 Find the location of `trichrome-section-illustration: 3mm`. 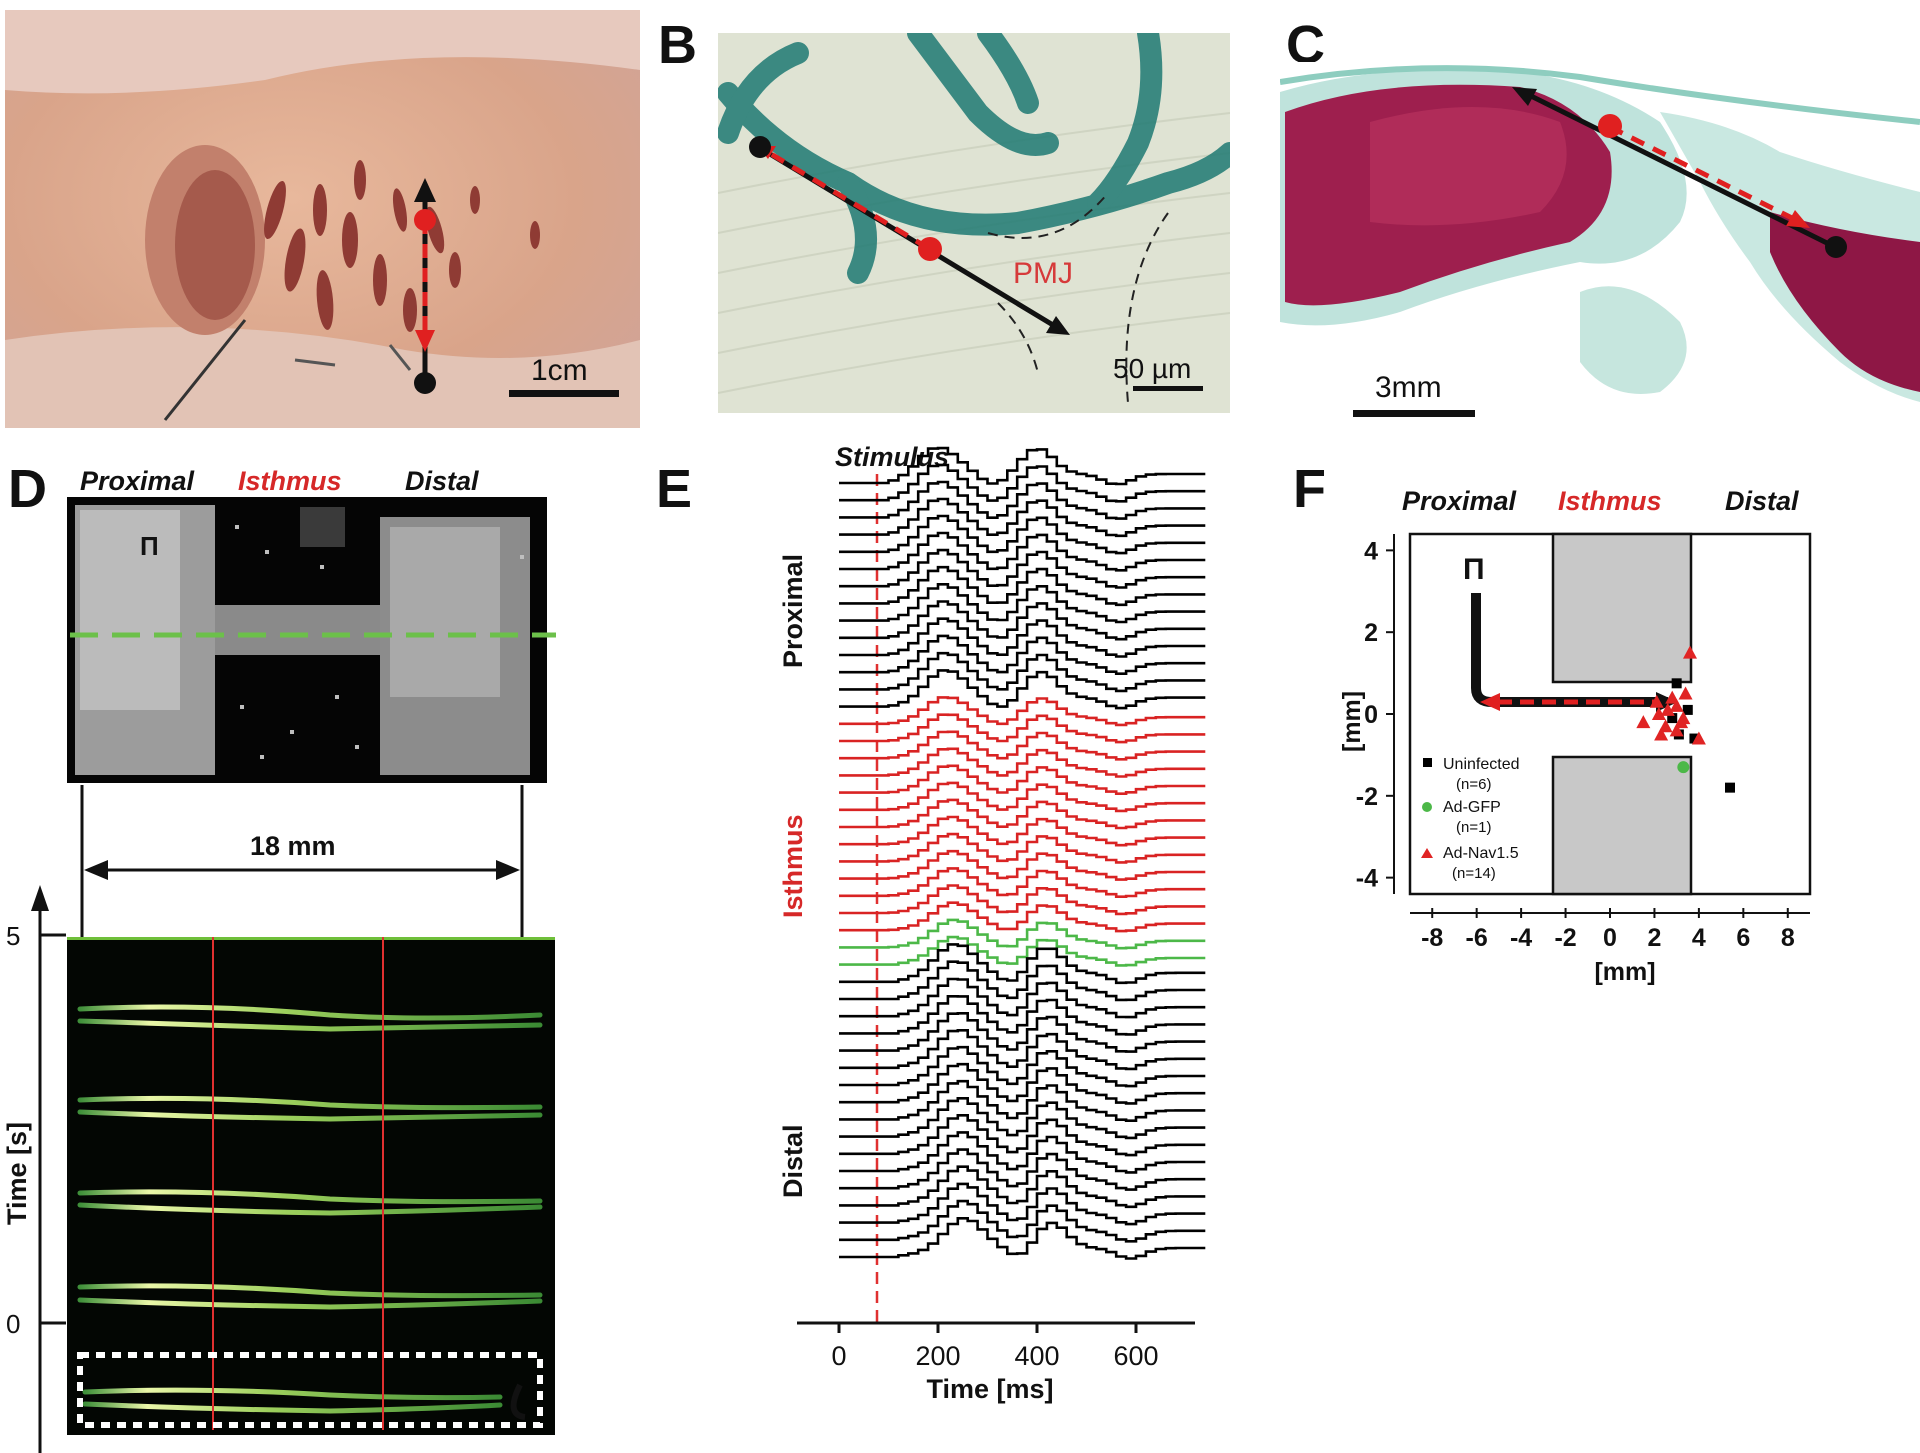

trichrome-section-illustration: 3mm is located at coordinates (1600, 242).